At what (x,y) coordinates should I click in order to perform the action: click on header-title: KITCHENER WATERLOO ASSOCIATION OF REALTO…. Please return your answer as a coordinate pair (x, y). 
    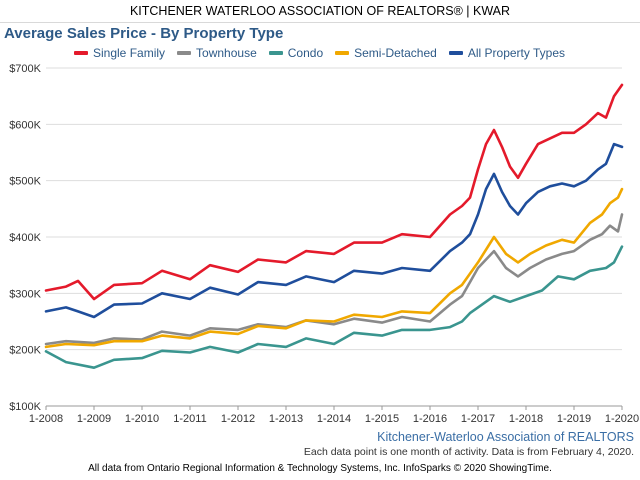
    Looking at the image, I should click on (320, 11).